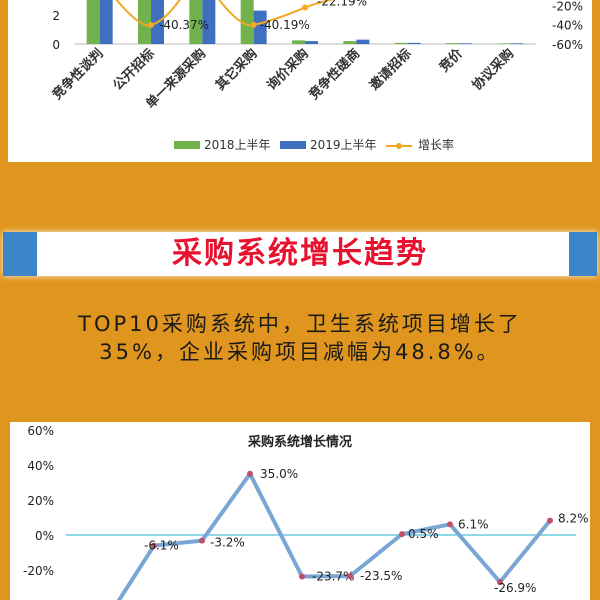  Describe the element at coordinates (473, 524) in the screenshot. I see `data-label: 6.1%` at that location.